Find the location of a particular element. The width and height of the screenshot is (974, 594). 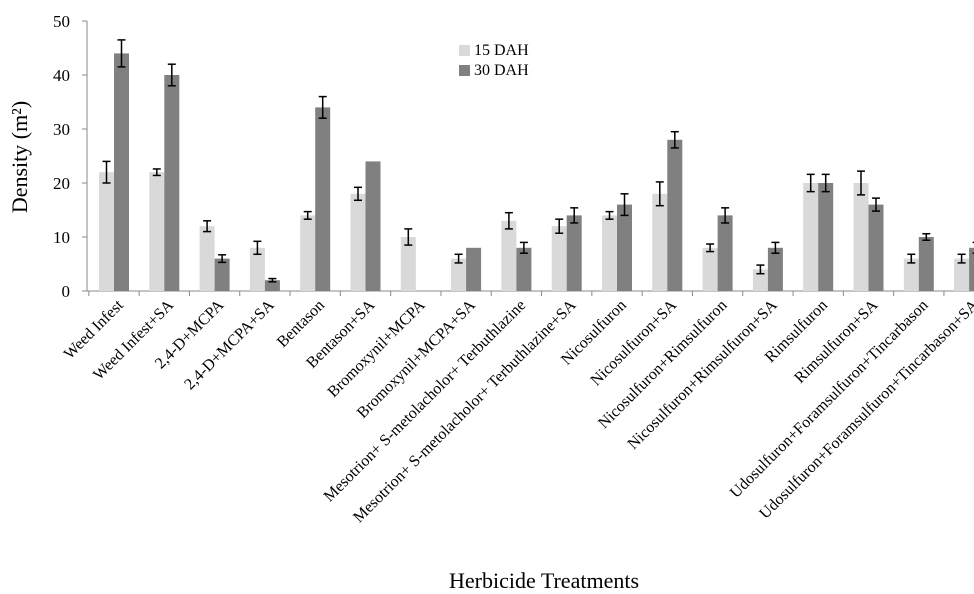

y-tick-label: 30 is located at coordinates (61, 129).